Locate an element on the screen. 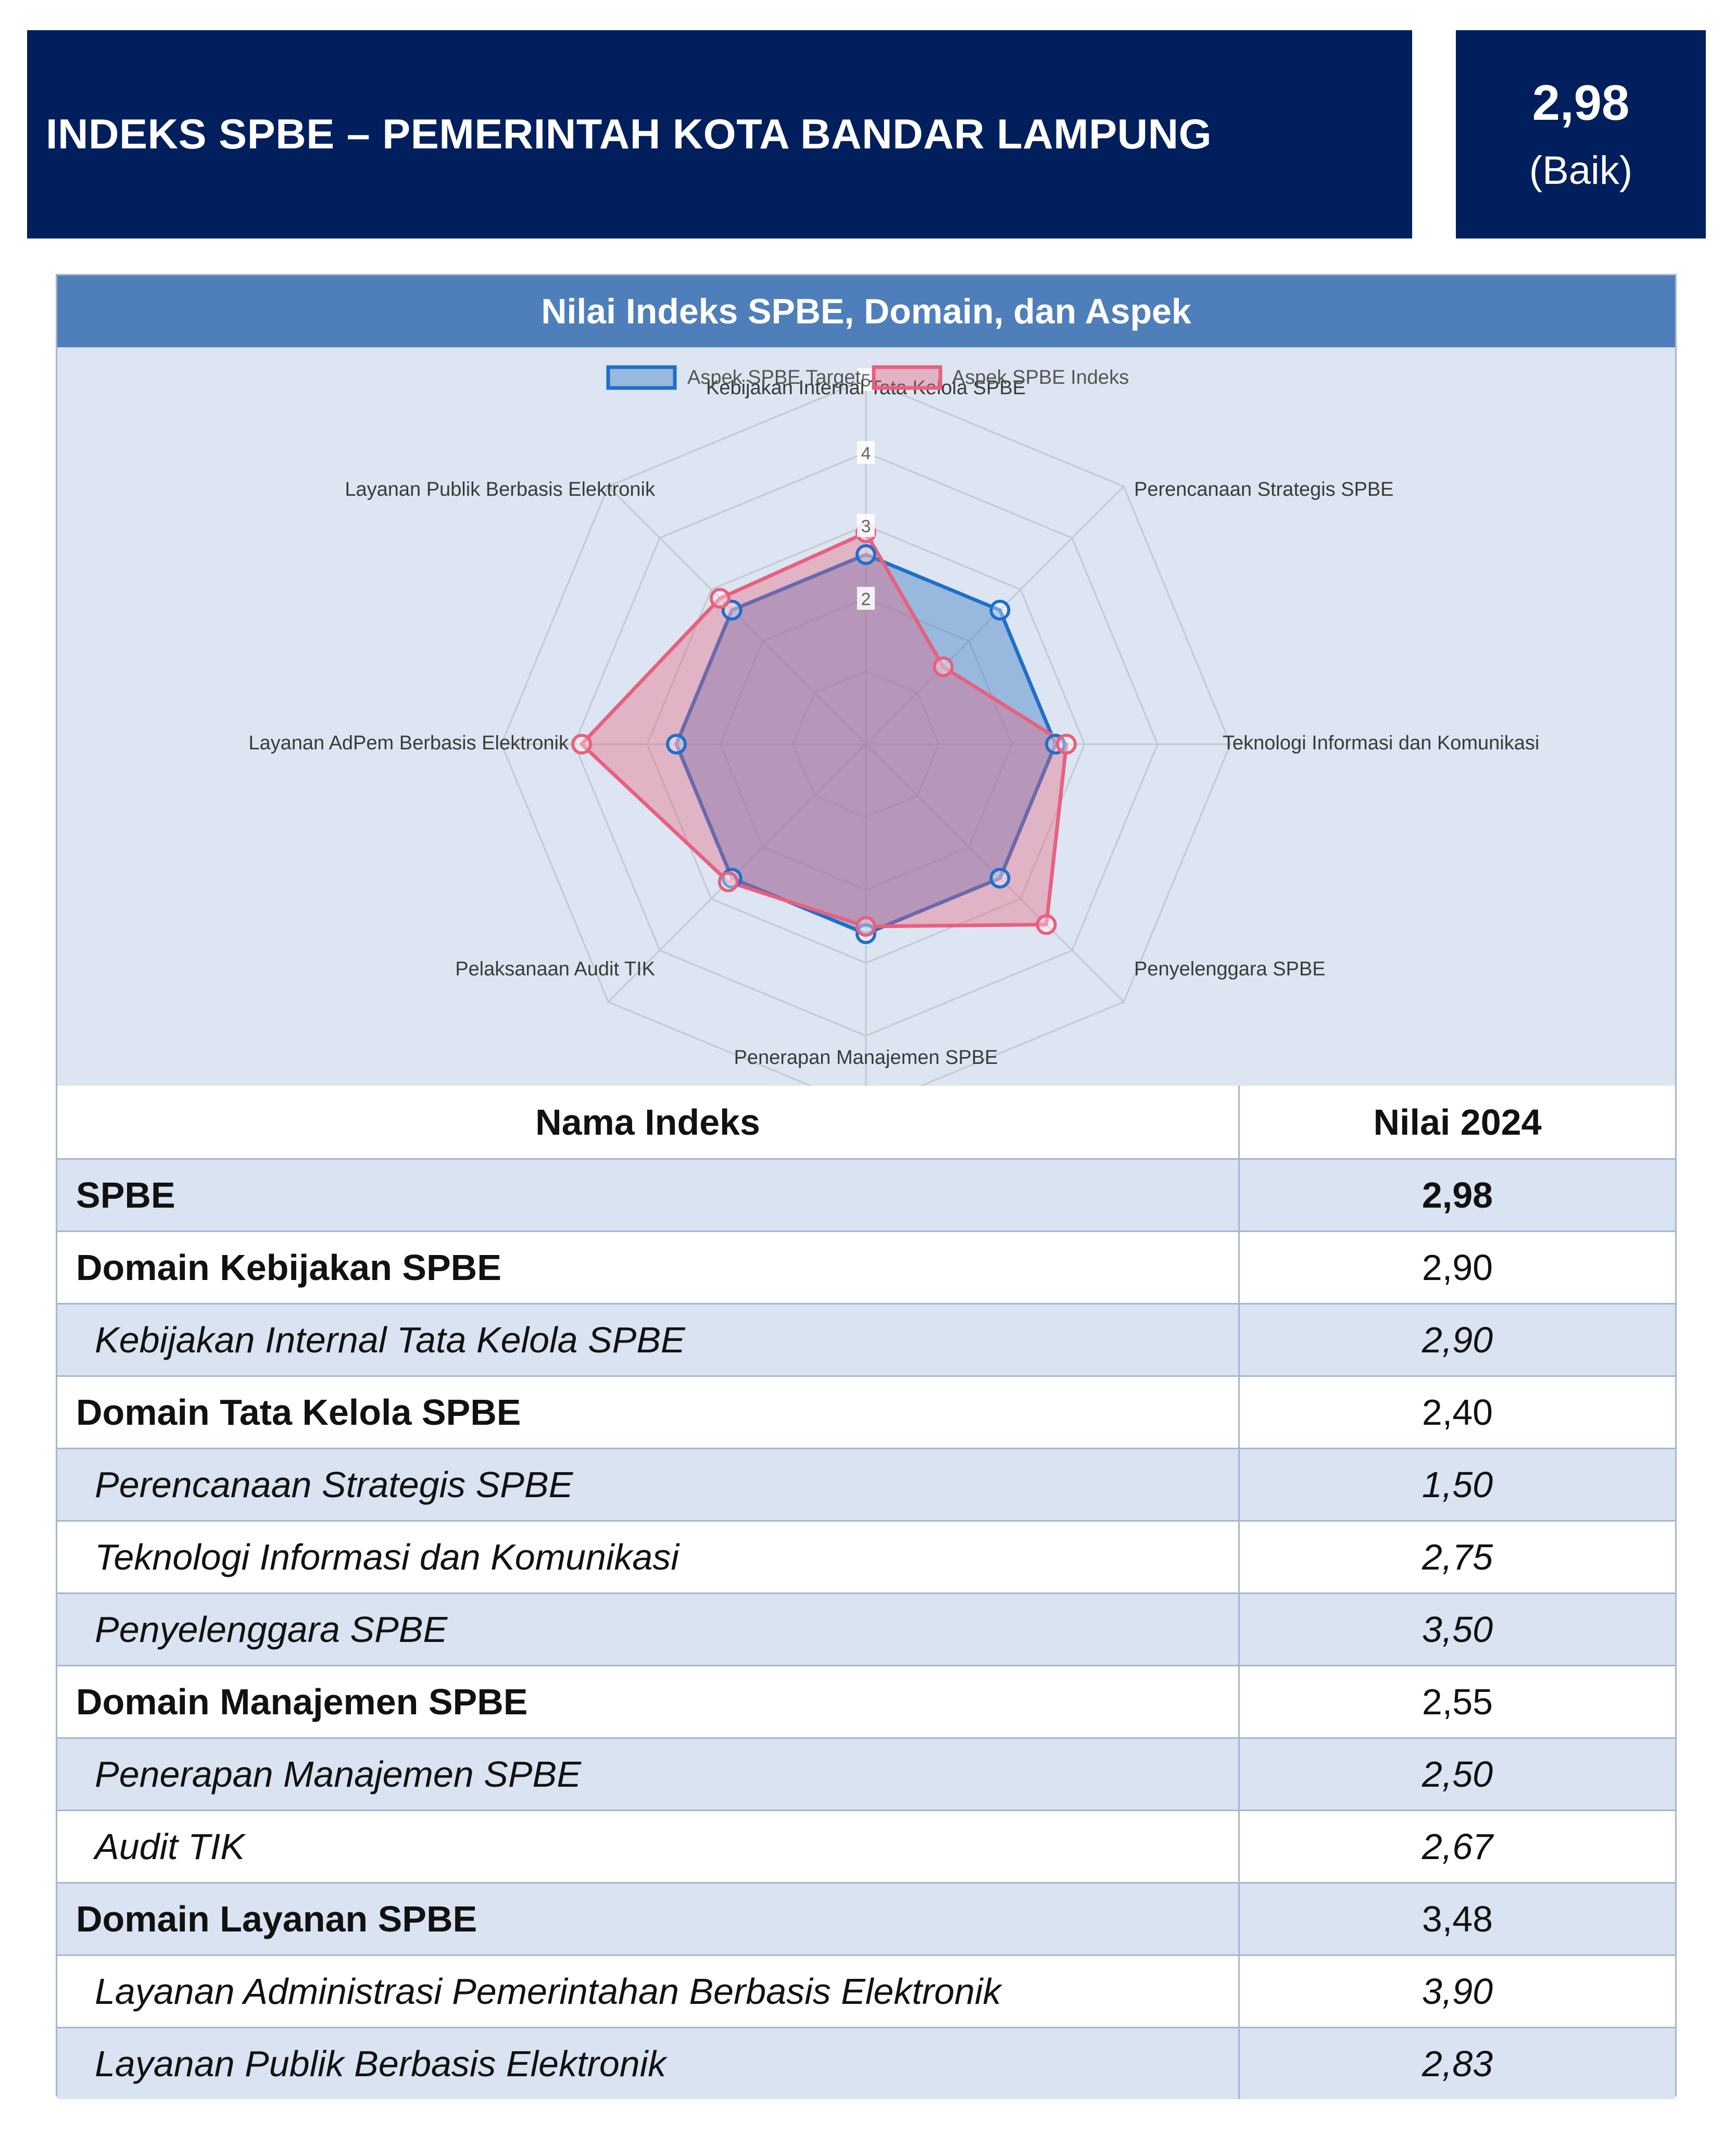 The width and height of the screenshot is (1736, 2133). table-row: Domain Kebijakan SPBE 2,90 is located at coordinates (866, 1267).